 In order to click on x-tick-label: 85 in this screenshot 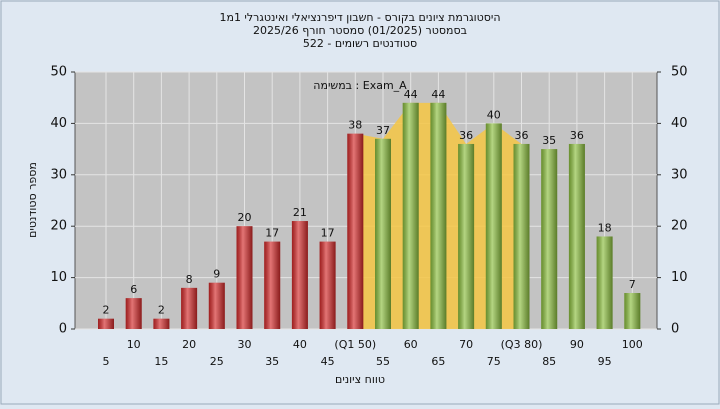, I will do `click(549, 361)`.